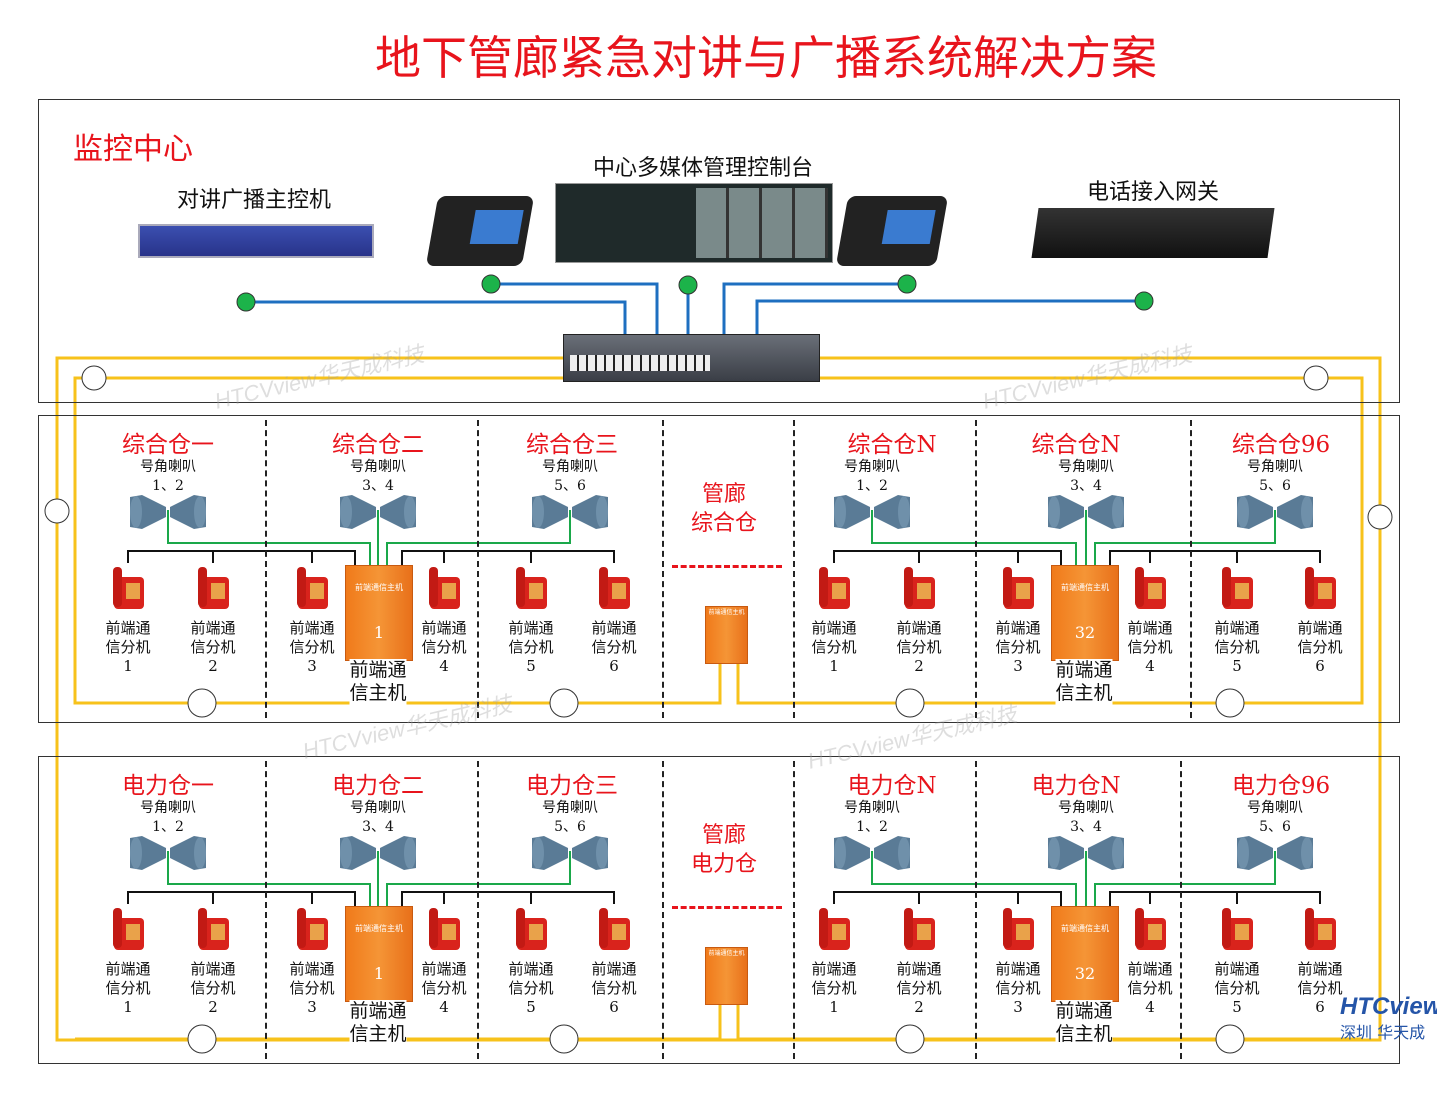 This screenshot has width=1437, height=1093. Describe the element at coordinates (892, 445) in the screenshot. I see `compartment-title: 综合仓N` at that location.